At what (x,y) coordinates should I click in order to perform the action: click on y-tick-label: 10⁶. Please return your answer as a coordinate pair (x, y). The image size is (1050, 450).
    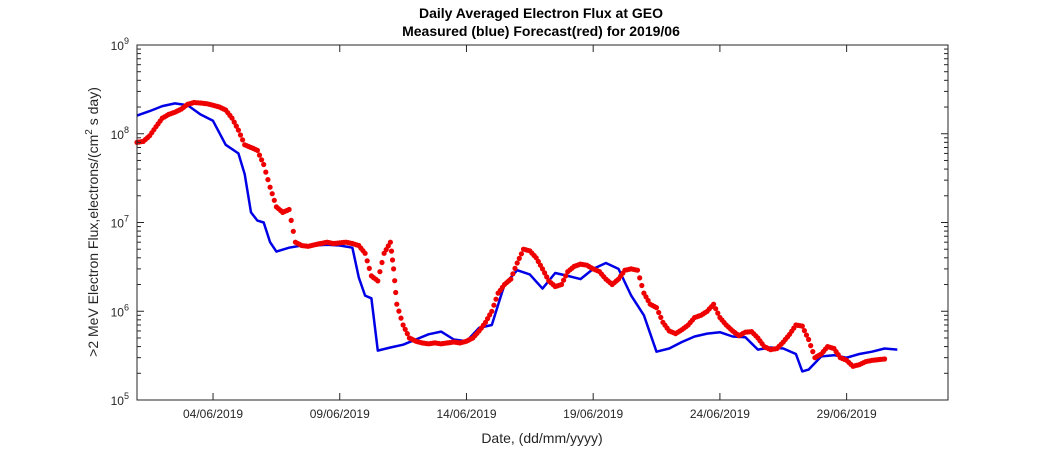
    Looking at the image, I should click on (120, 310).